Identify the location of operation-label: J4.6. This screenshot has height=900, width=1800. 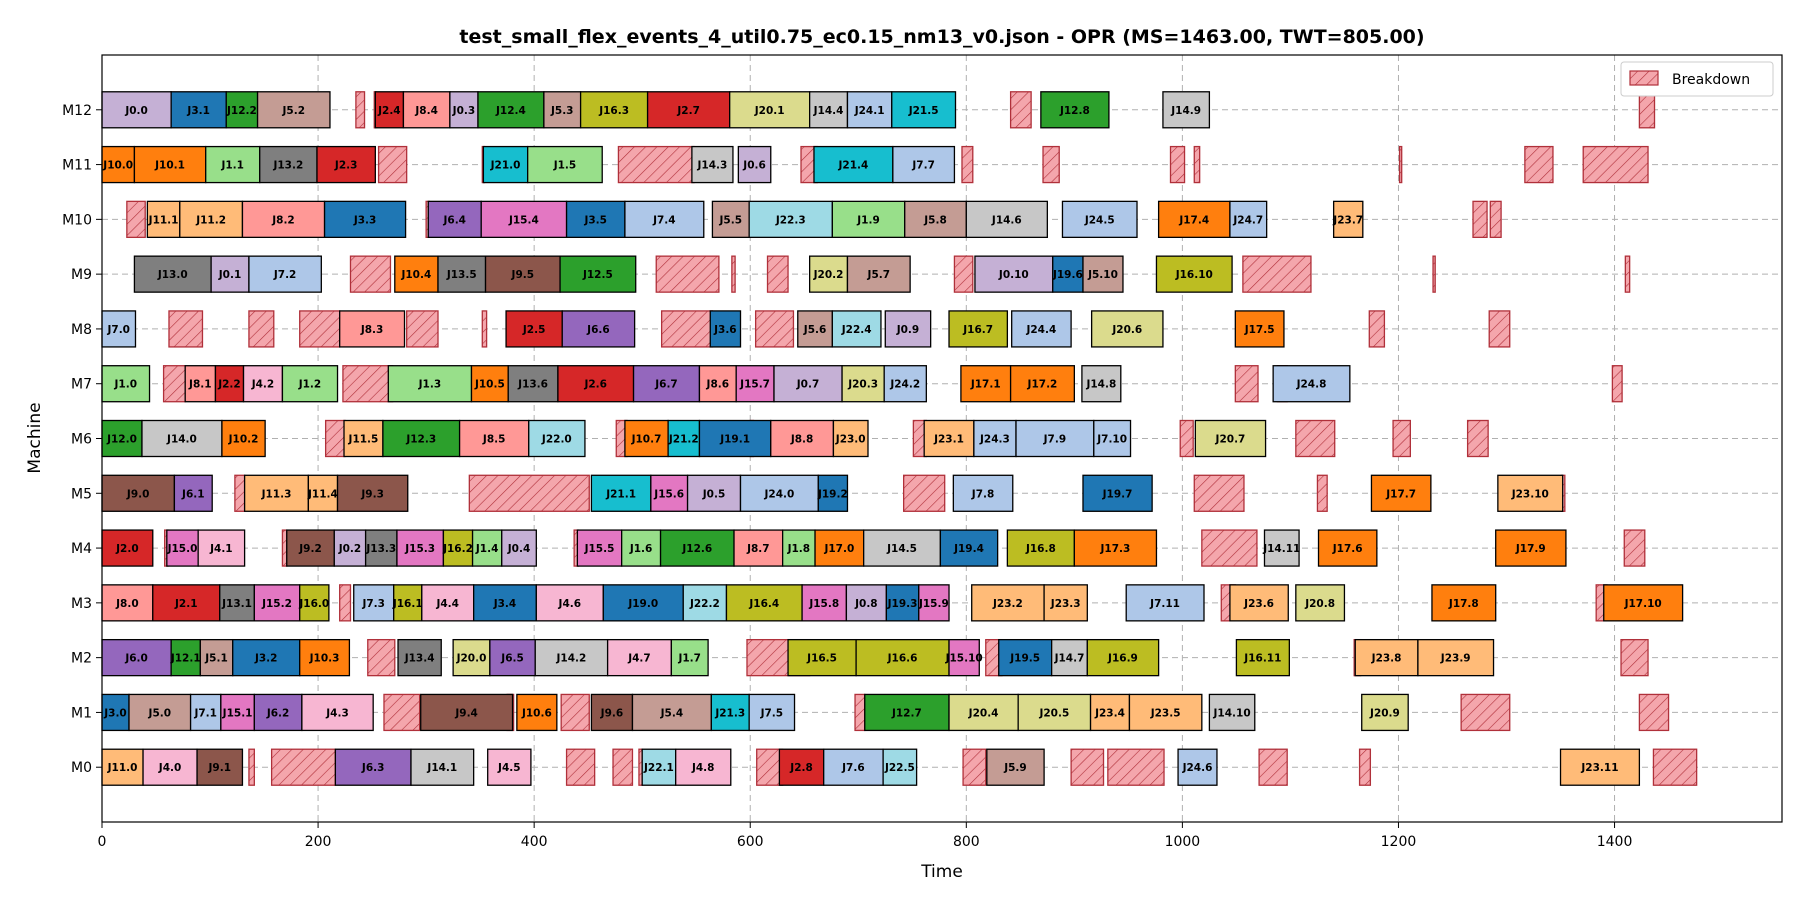
(570, 604).